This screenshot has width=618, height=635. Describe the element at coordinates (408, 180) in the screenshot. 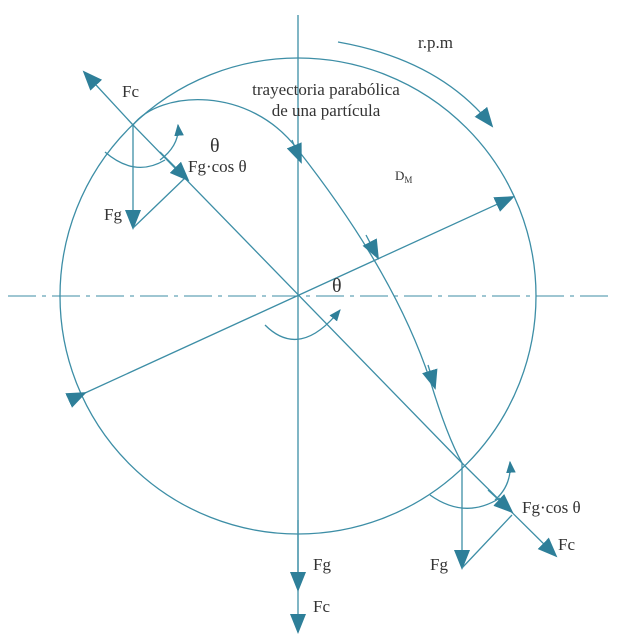

I see `diameter-subscript: M` at that location.